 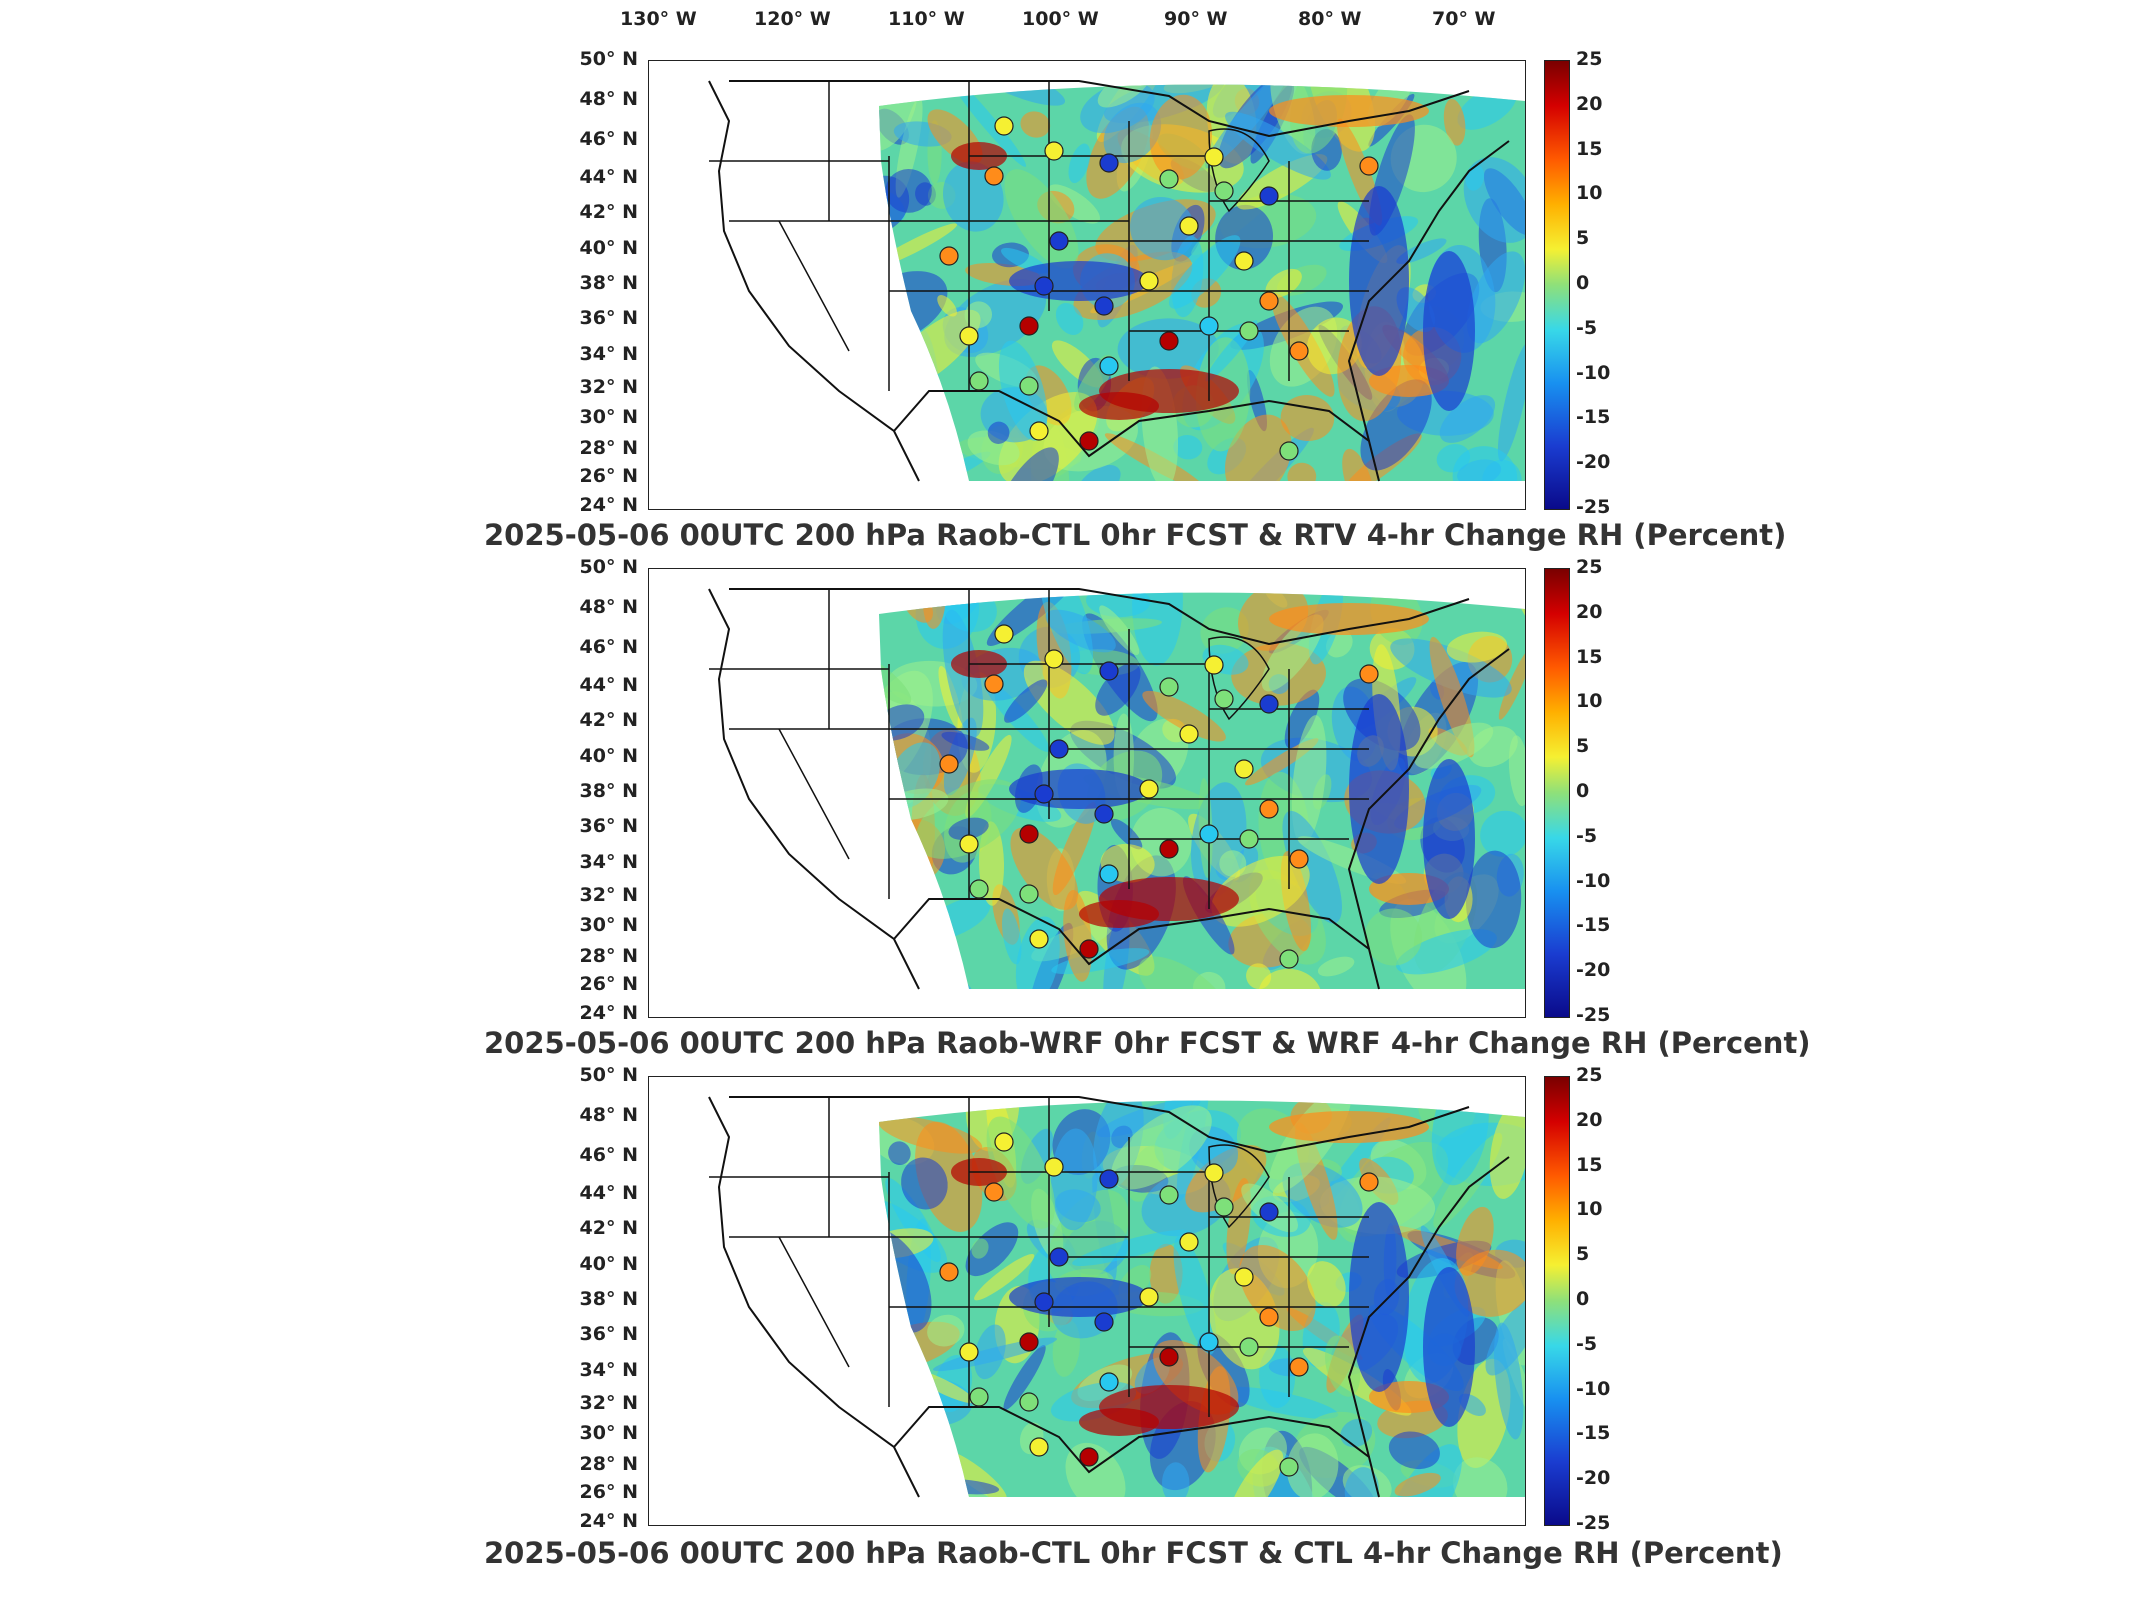 I want to click on lat-tick: 26° N, so click(x=608, y=476).